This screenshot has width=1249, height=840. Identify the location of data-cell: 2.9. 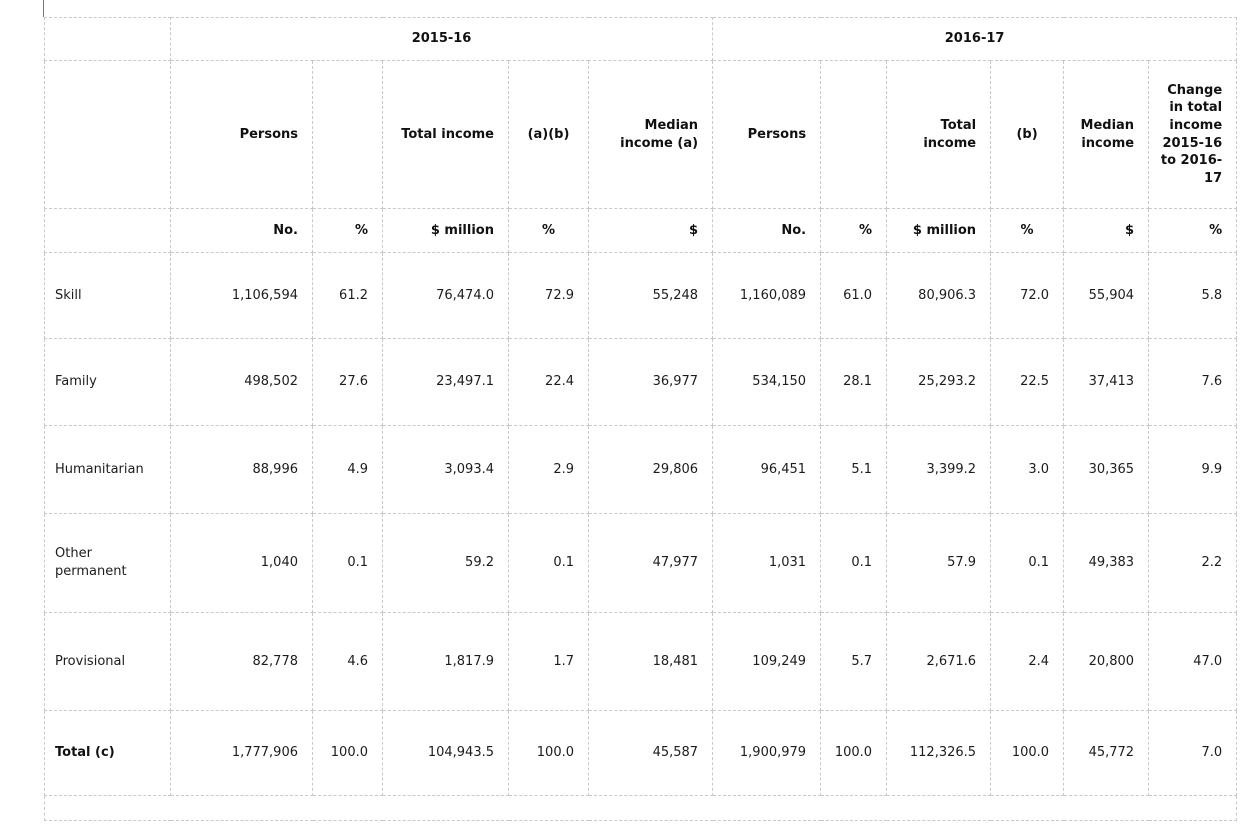
(548, 469).